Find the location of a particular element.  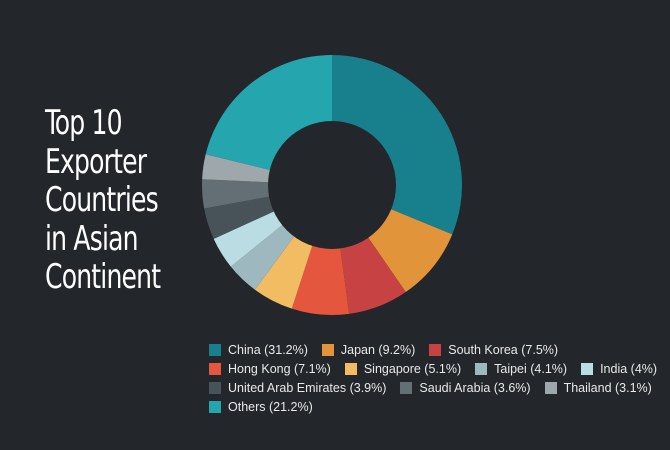

legend-item-others: Others (21.2%) is located at coordinates (261, 407).